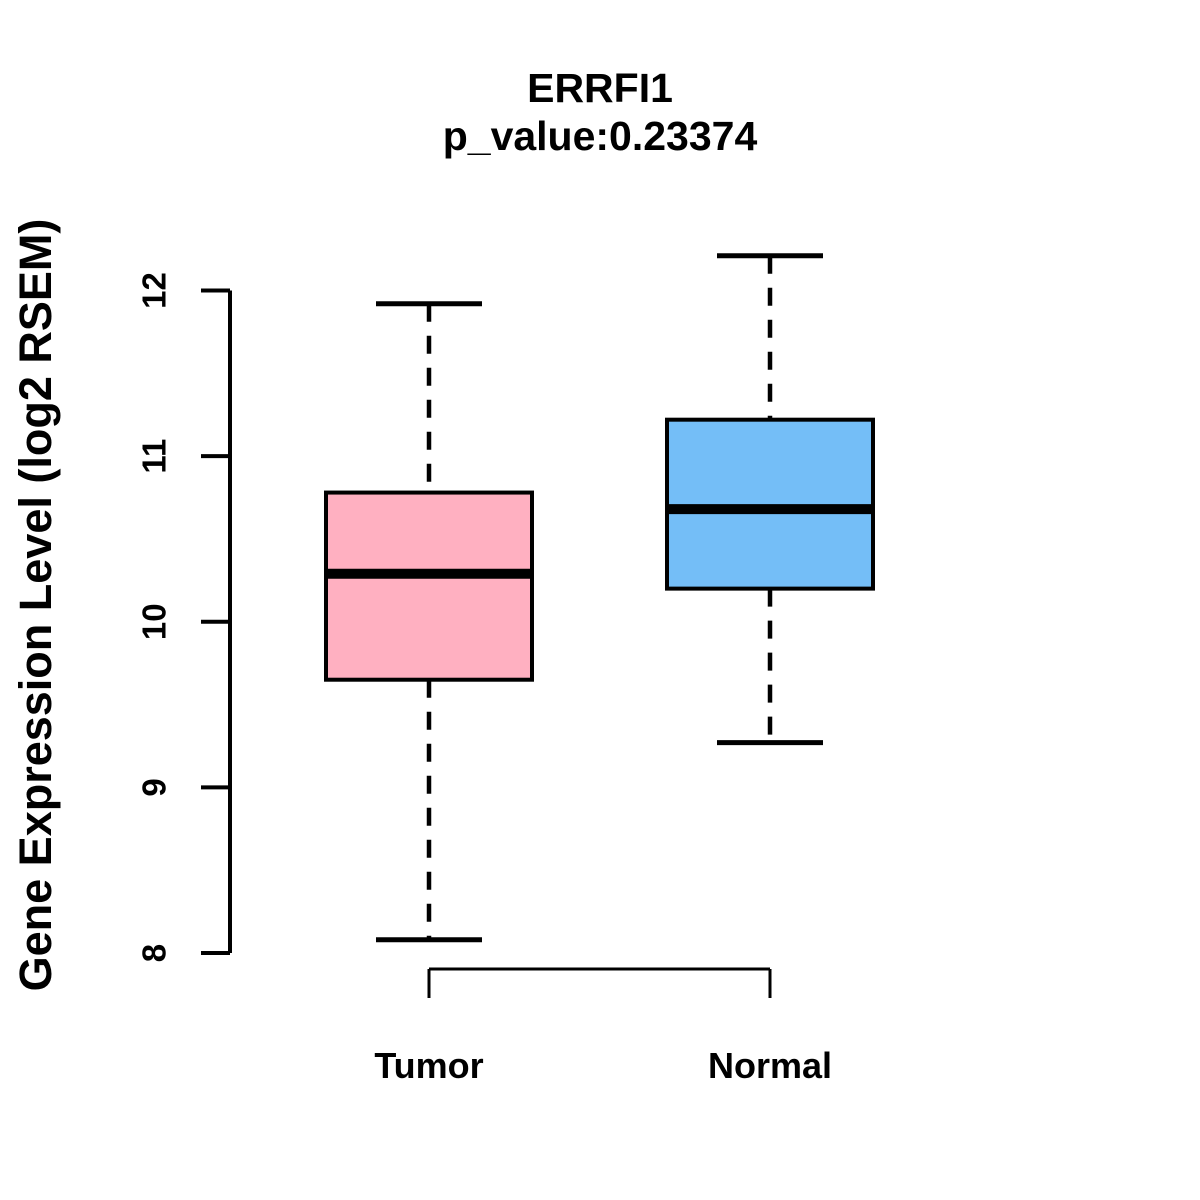 The height and width of the screenshot is (1200, 1200). I want to click on chart-subtitle: p_value:0.23374, so click(600, 136).